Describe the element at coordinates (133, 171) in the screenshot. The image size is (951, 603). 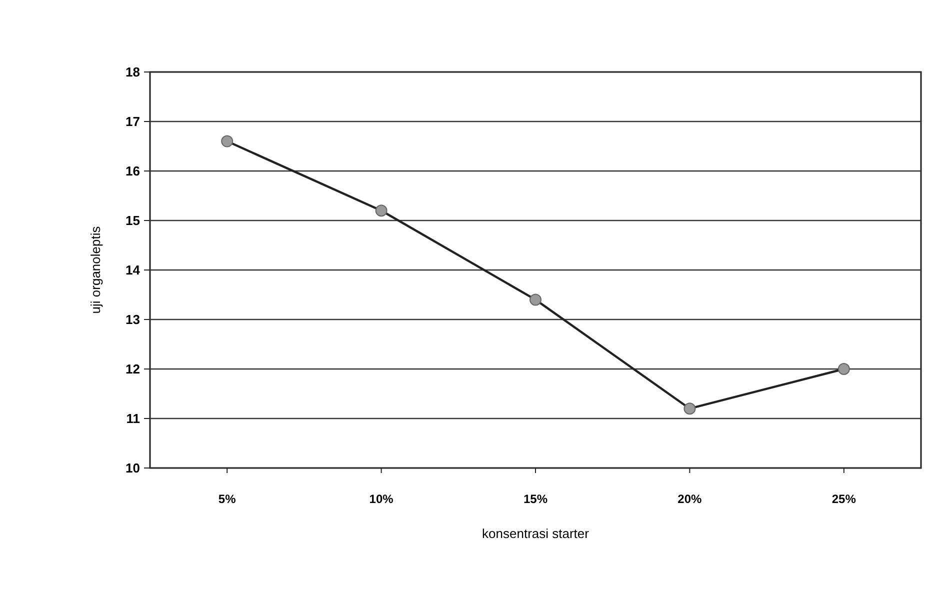
I see `y-tick-label: 16` at that location.